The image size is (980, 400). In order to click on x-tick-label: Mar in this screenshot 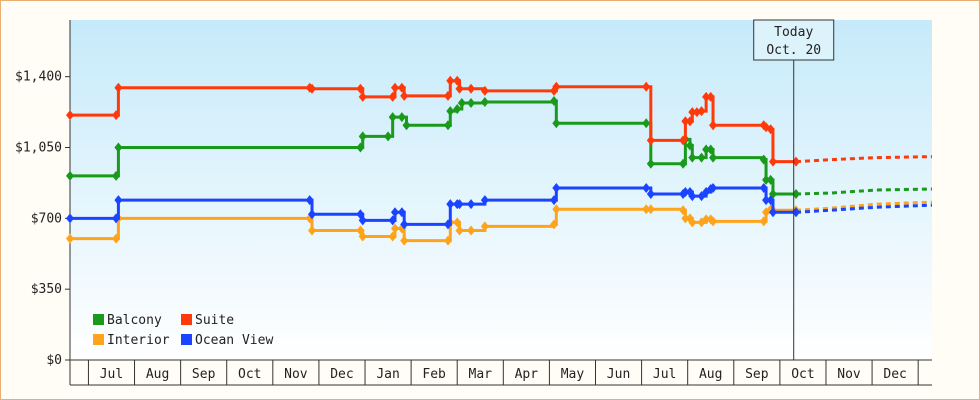, I will do `click(481, 374)`.